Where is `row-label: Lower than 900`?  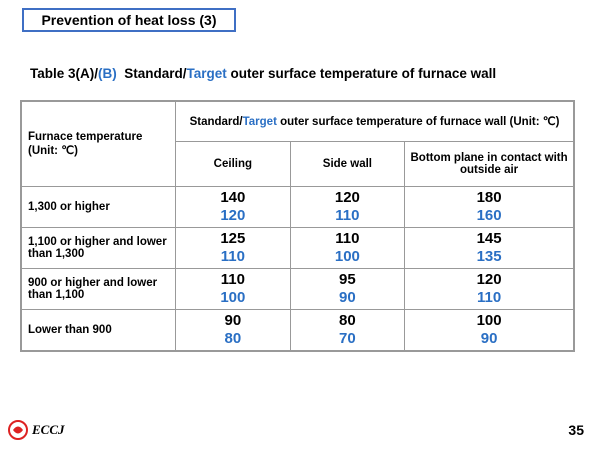 row-label: Lower than 900 is located at coordinates (98, 329).